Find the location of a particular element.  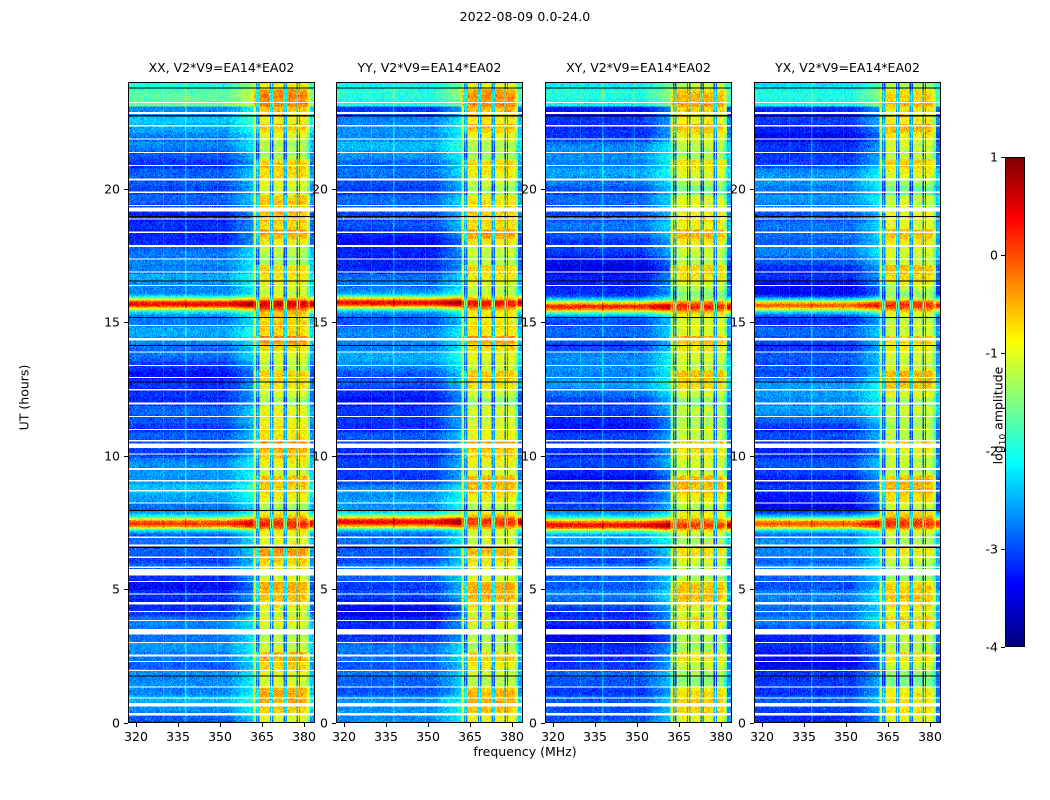

figure-suptitle: 2022-08-09 0.0-24.0 is located at coordinates (525, 16).